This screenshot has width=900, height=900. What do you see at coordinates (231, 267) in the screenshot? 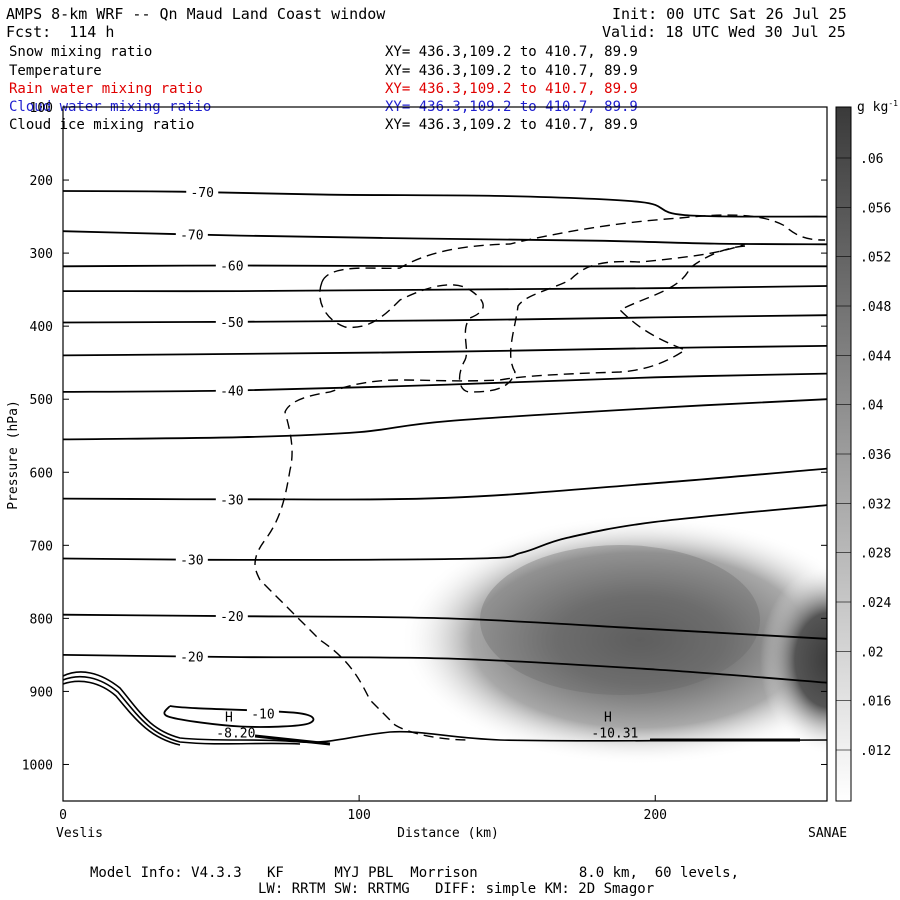
I see `contour-label: -60` at bounding box center [231, 267].